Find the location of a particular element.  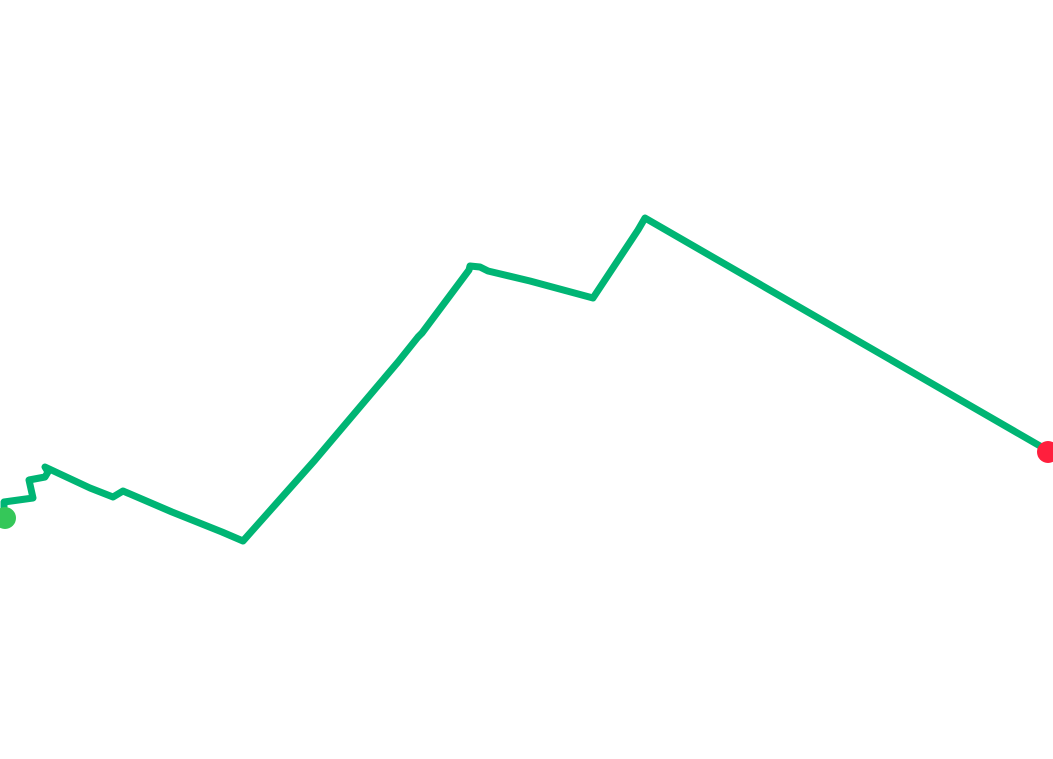

start-marker-icon is located at coordinates (8, 518).